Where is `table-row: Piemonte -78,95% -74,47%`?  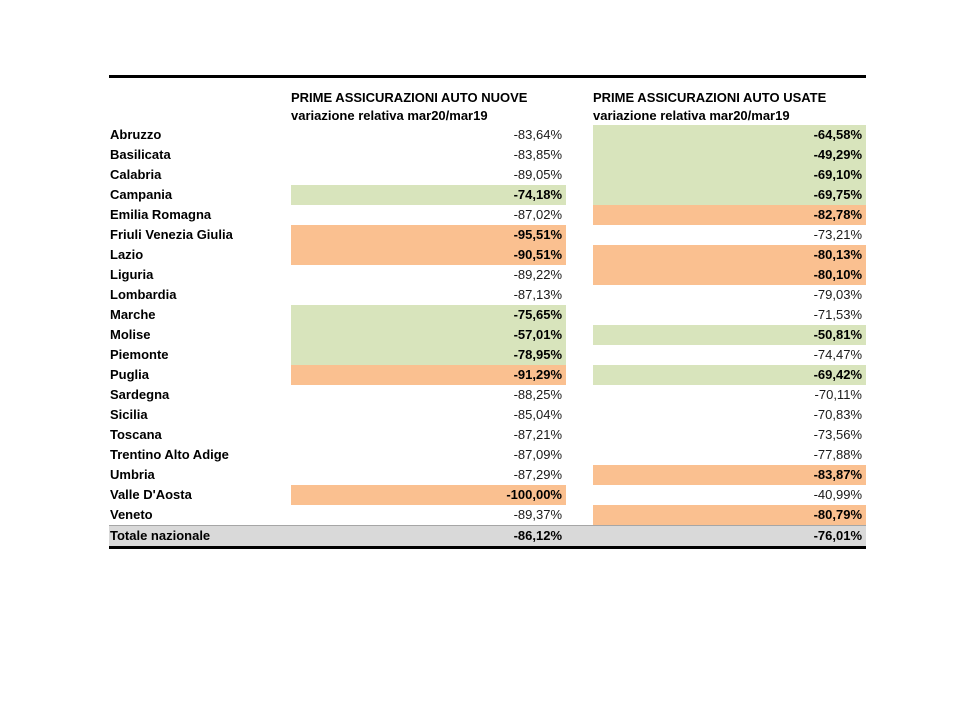 table-row: Piemonte -78,95% -74,47% is located at coordinates (487, 355).